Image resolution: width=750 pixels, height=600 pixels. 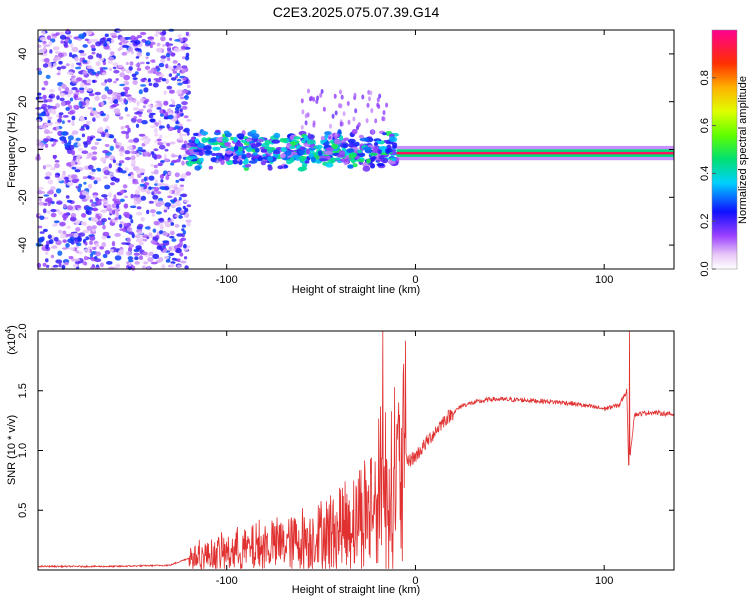 I want to click on colorbar-label: Normalized spectral amplitude, so click(x=743, y=150).